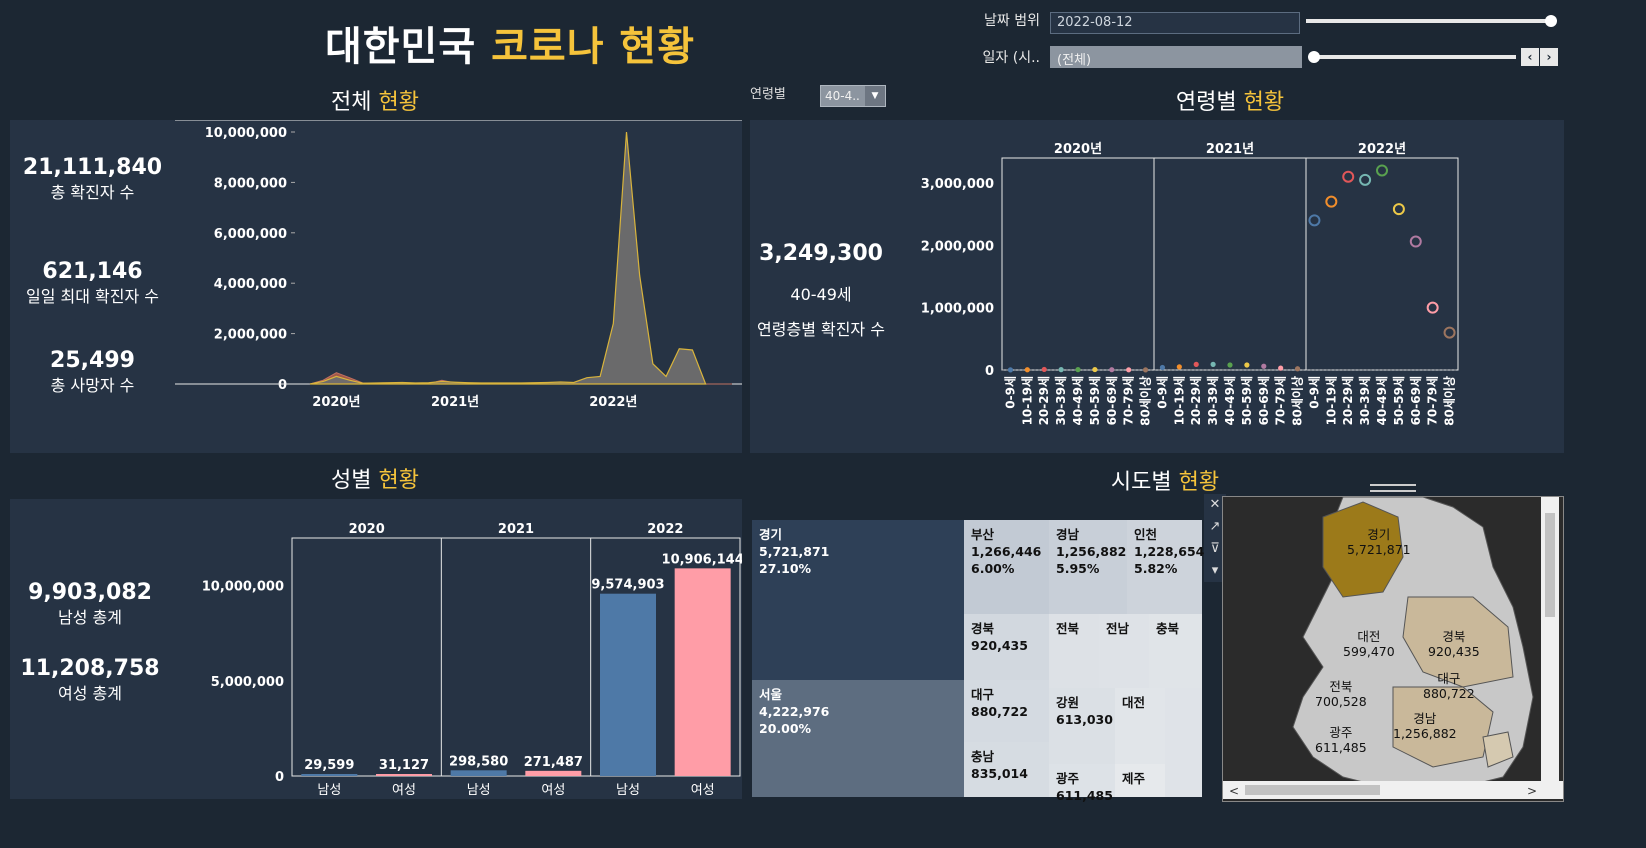 This screenshot has height=848, width=1646. What do you see at coordinates (1144, 482) in the screenshot?
I see `section-title-region-a: 시도별` at bounding box center [1144, 482].